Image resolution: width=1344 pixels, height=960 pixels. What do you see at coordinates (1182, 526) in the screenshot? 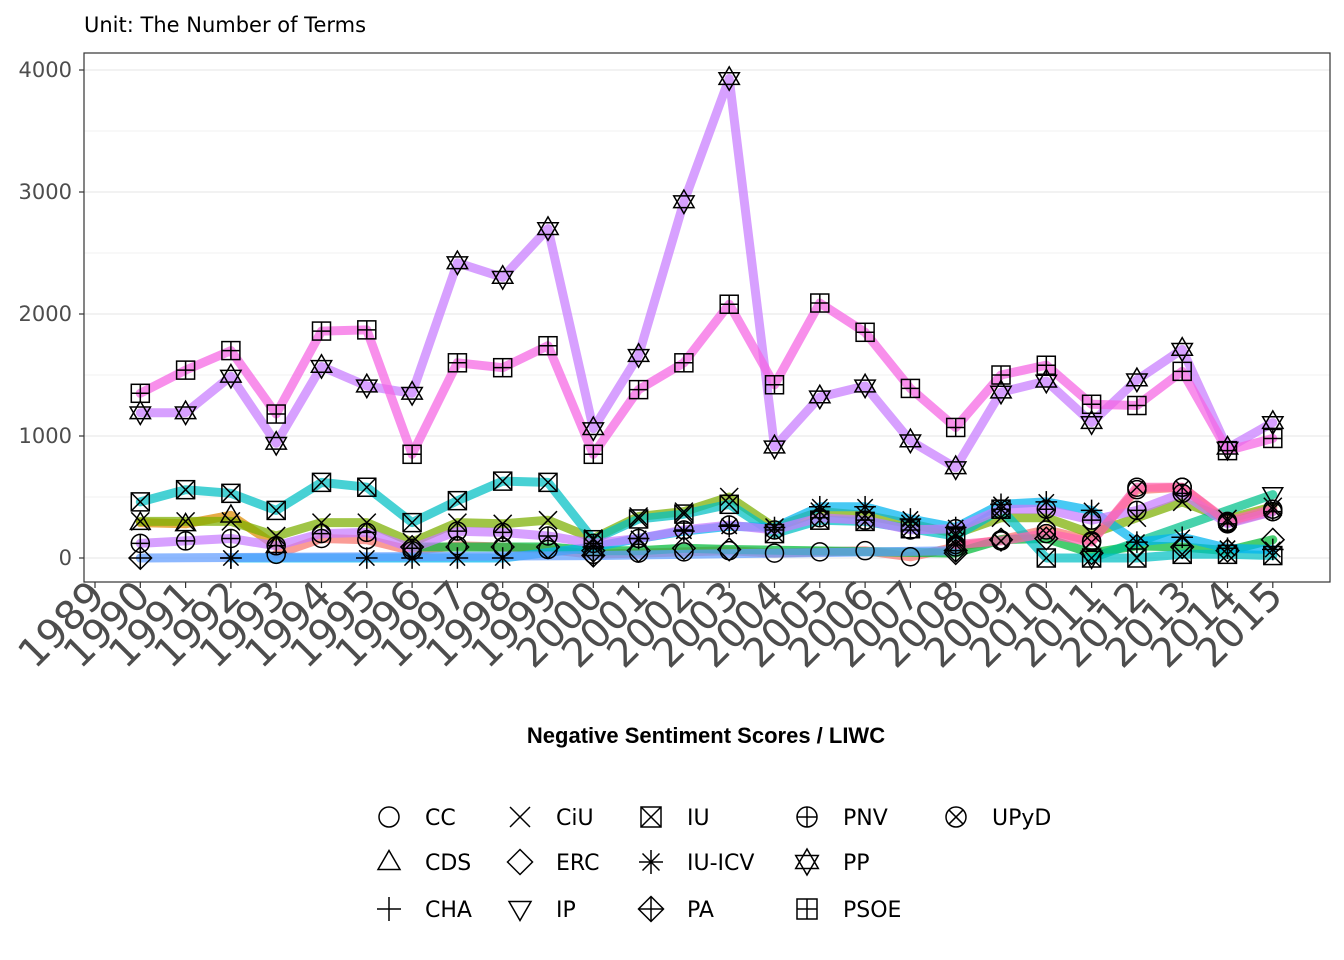
I see `series-line-ip` at bounding box center [1182, 526].